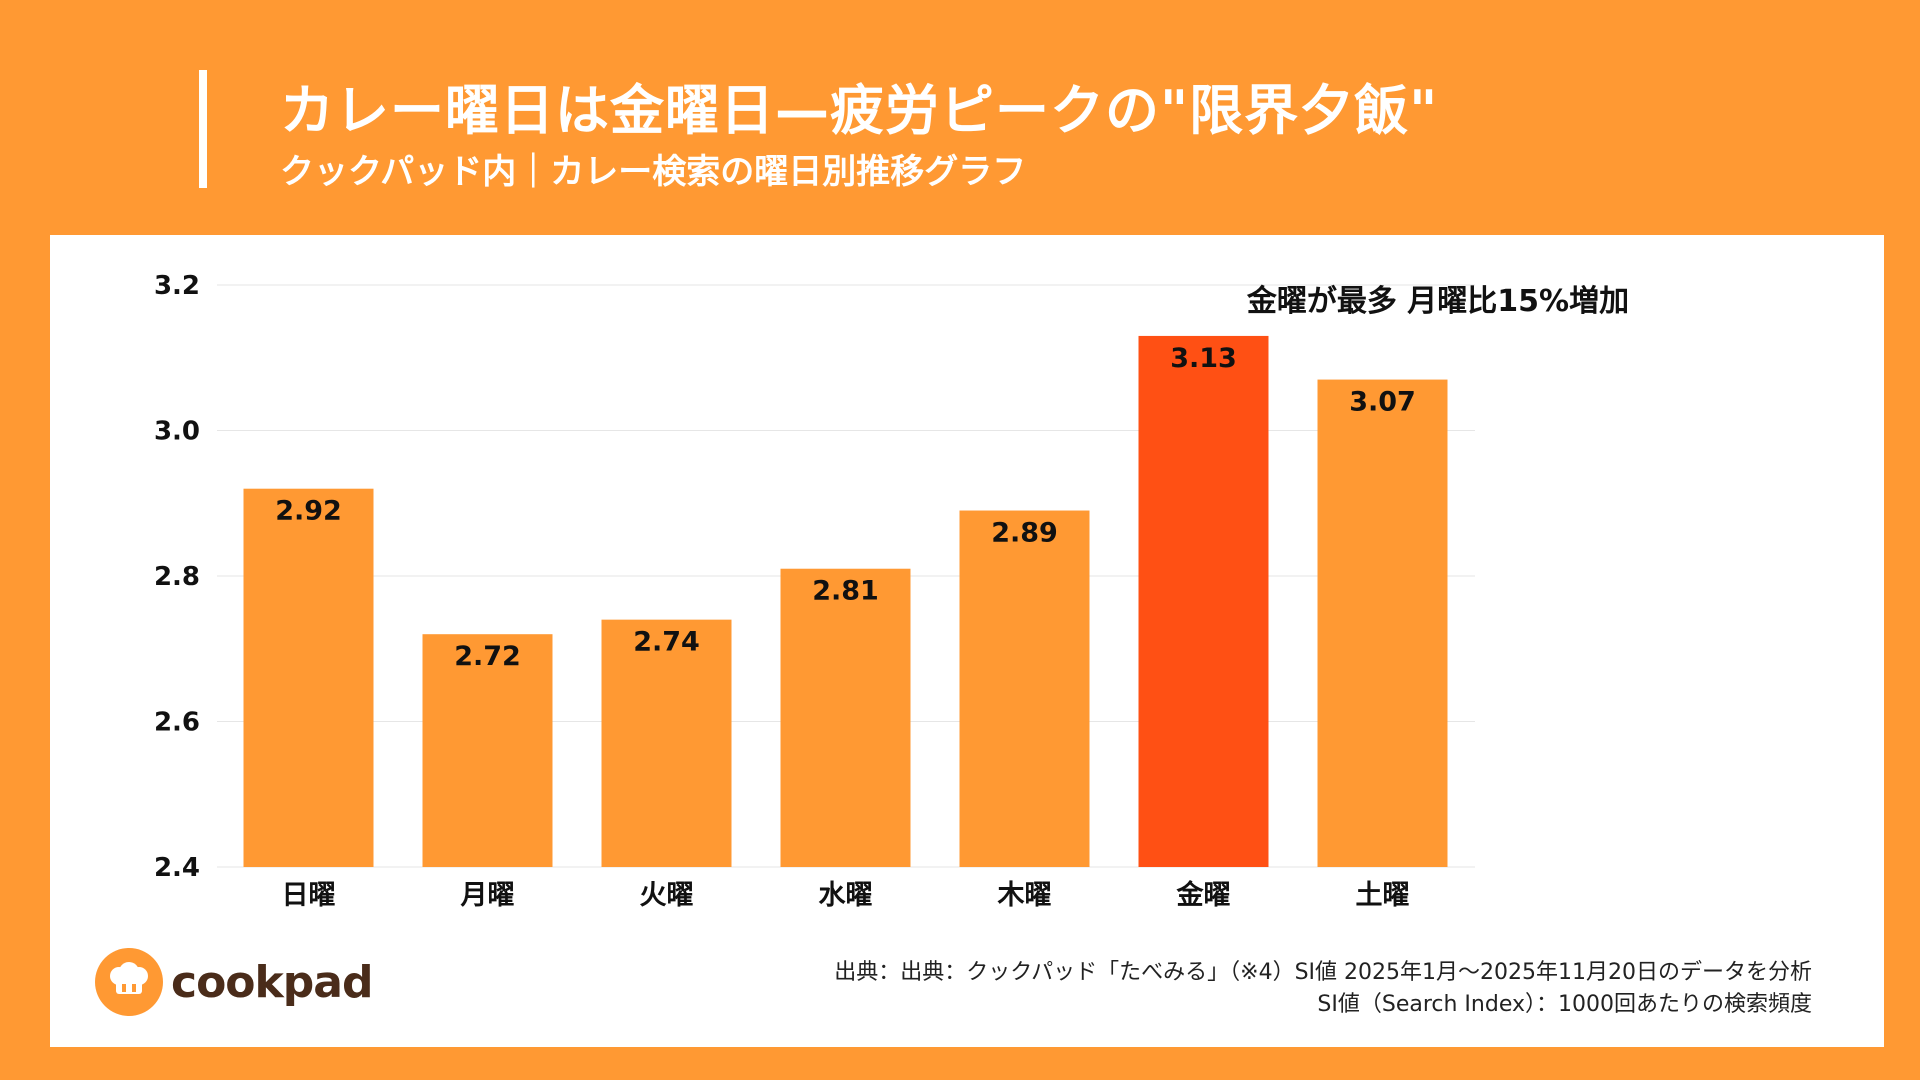 The height and width of the screenshot is (1080, 1920). What do you see at coordinates (487, 656) in the screenshot?
I see `bar-value-label: 2.72` at bounding box center [487, 656].